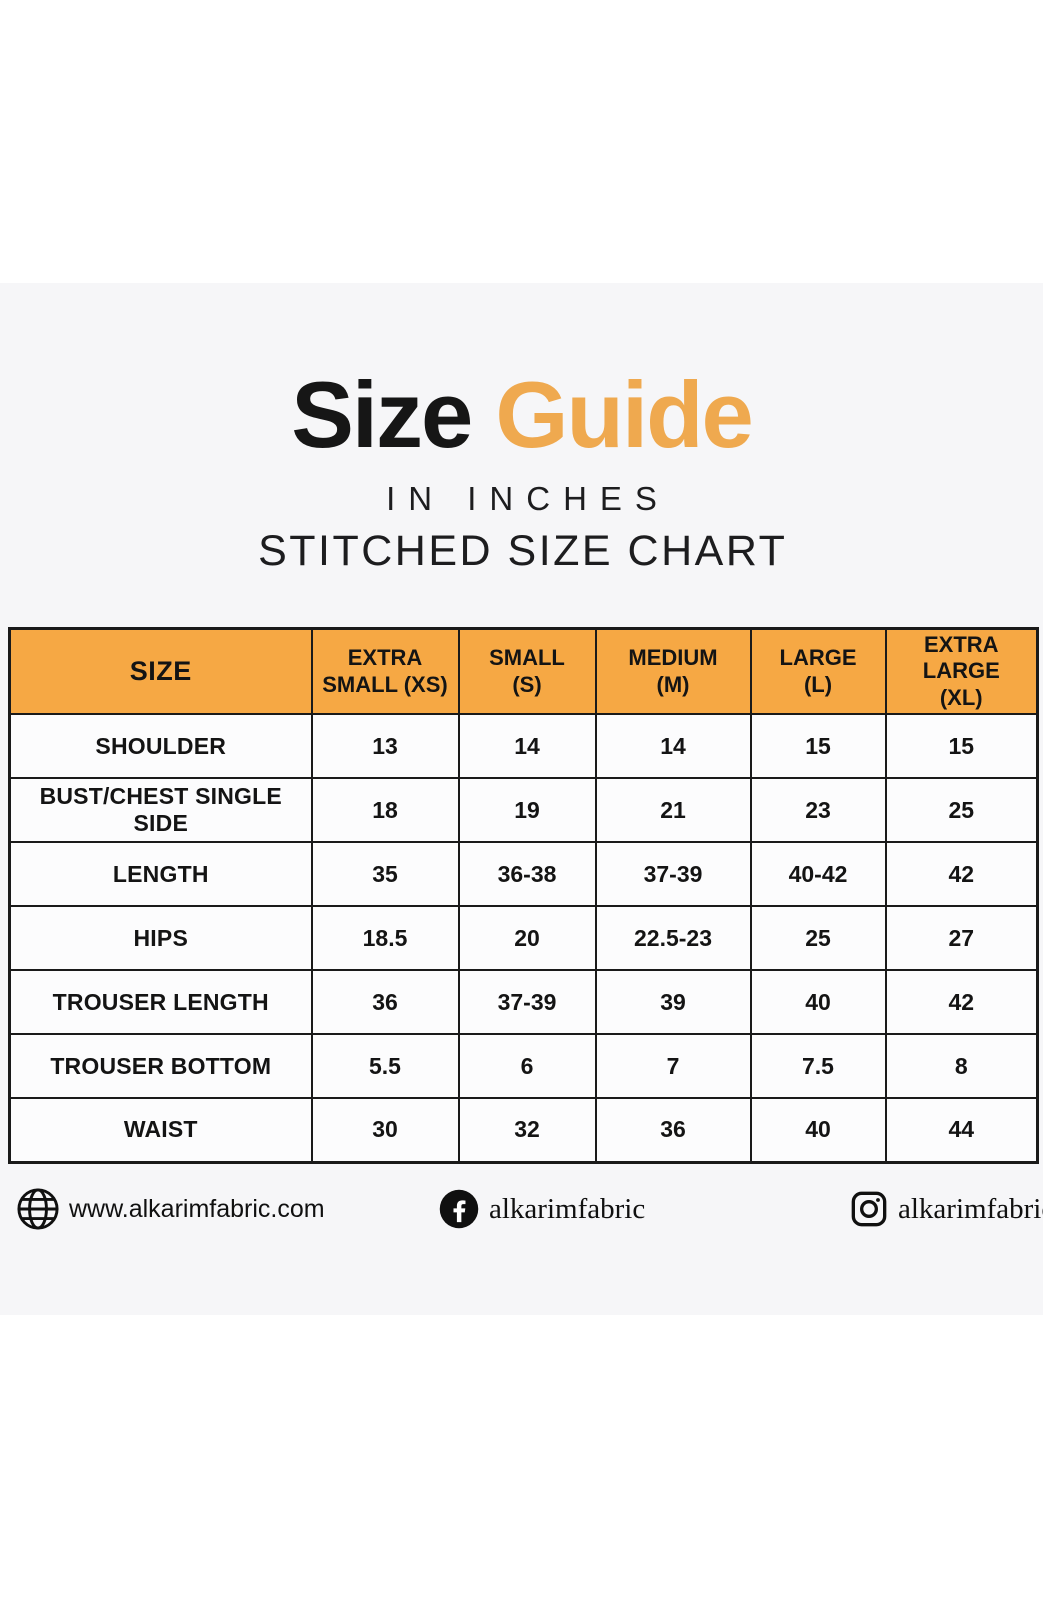 Image resolution: width=1043 pixels, height=1600 pixels. Describe the element at coordinates (521, 472) in the screenshot. I see `title-block: Size Guide IN INCHES STITCHED SIZE CHART` at that location.